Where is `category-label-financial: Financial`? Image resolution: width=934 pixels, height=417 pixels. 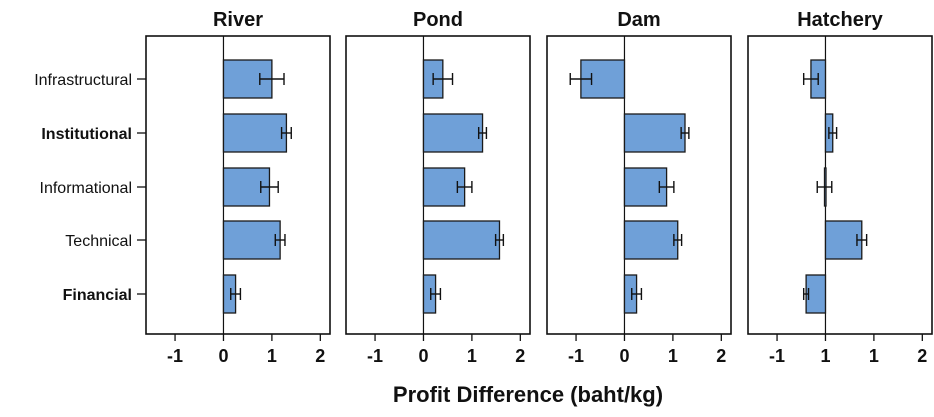 category-label-financial: Financial is located at coordinates (97, 295).